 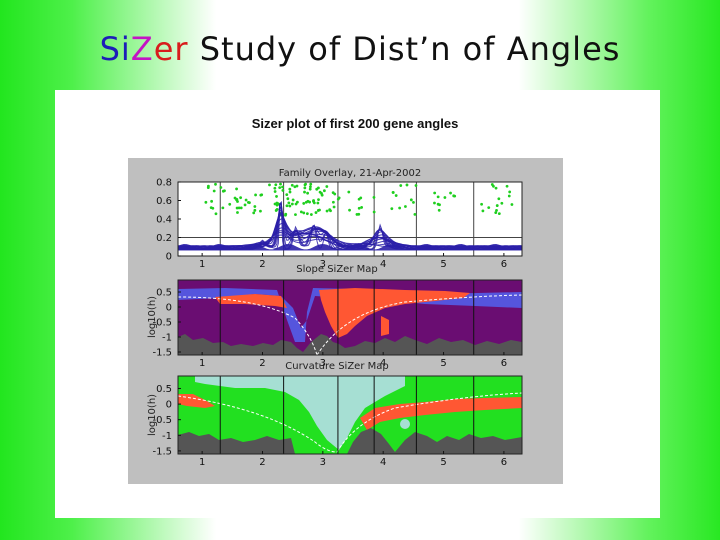 I want to click on curvature-sizer-frame, so click(x=350, y=415).